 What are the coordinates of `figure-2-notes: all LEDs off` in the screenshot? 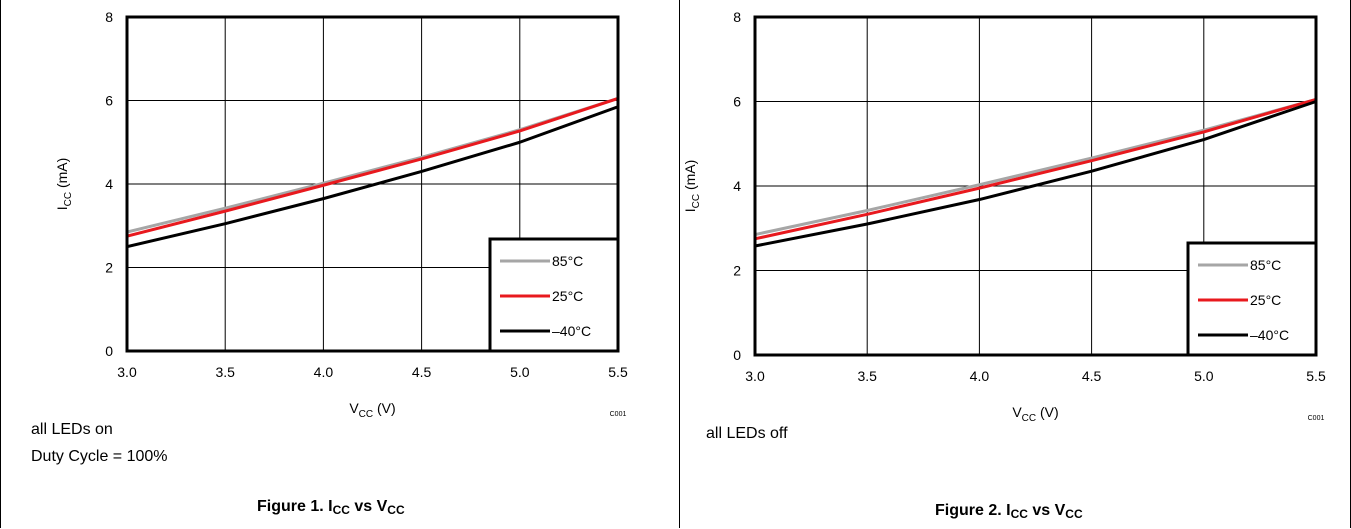 It's located at (747, 433).